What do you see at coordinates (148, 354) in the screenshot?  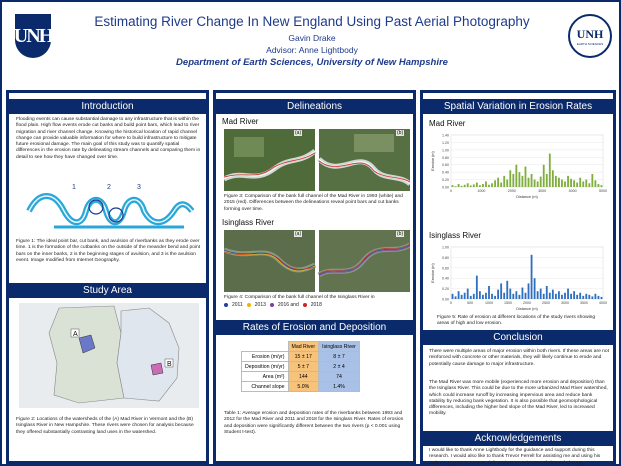 I see `new-hampshire-shape` at bounding box center [148, 354].